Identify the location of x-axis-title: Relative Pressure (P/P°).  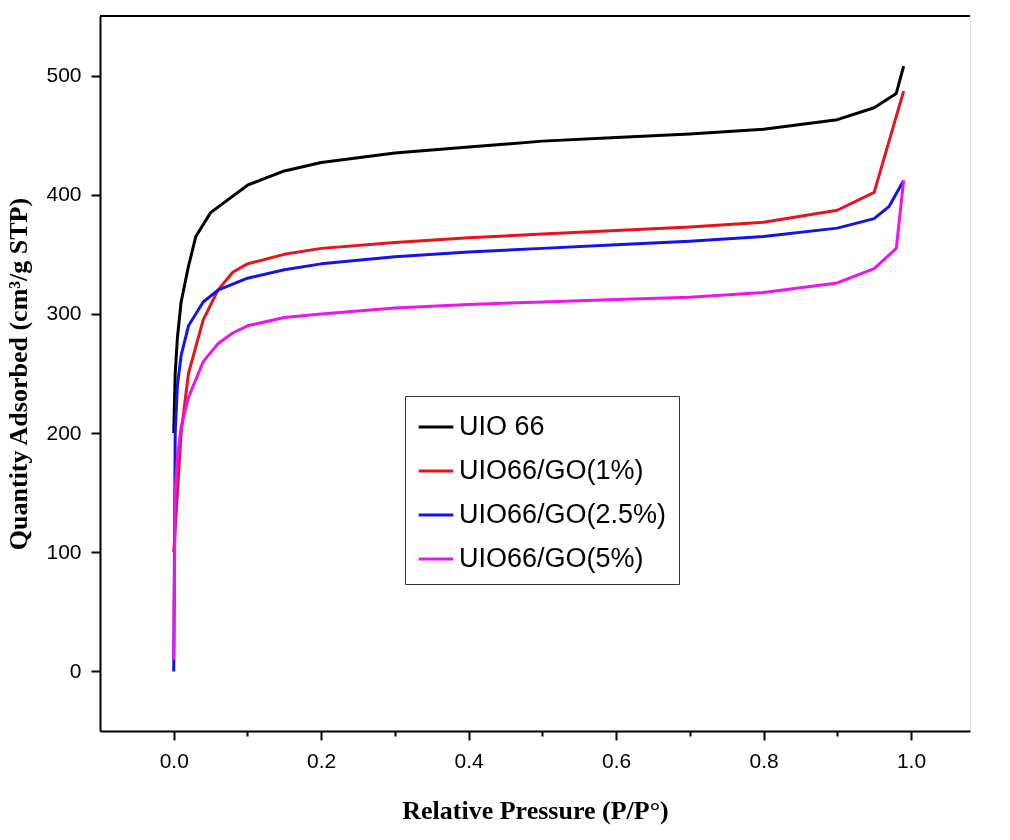
(535, 810).